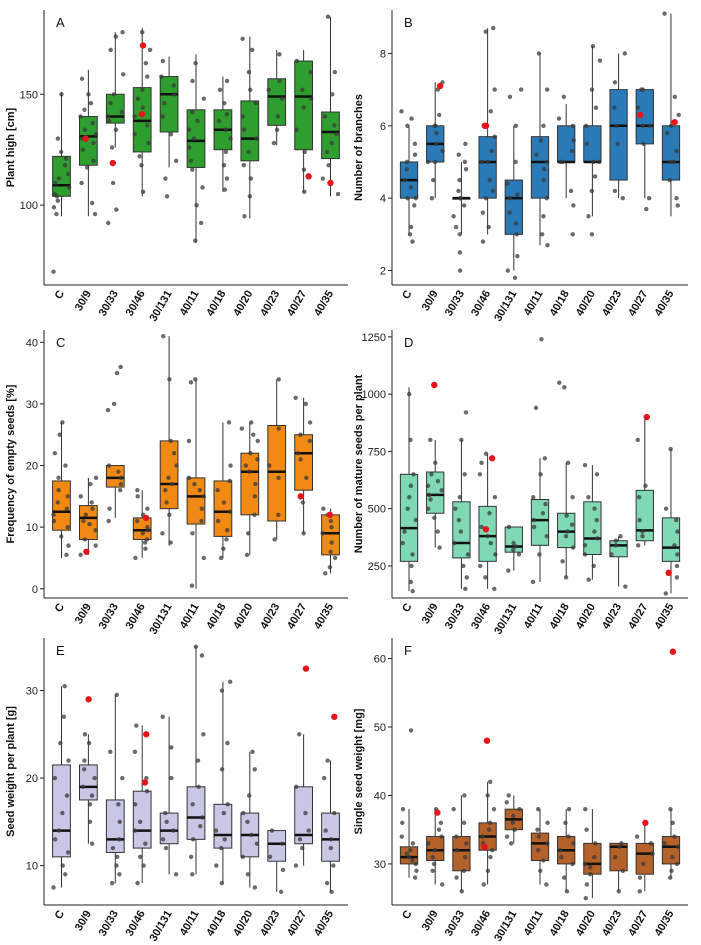 The height and width of the screenshot is (945, 701). I want to click on x-tick-label: 30/9, so click(430, 301).